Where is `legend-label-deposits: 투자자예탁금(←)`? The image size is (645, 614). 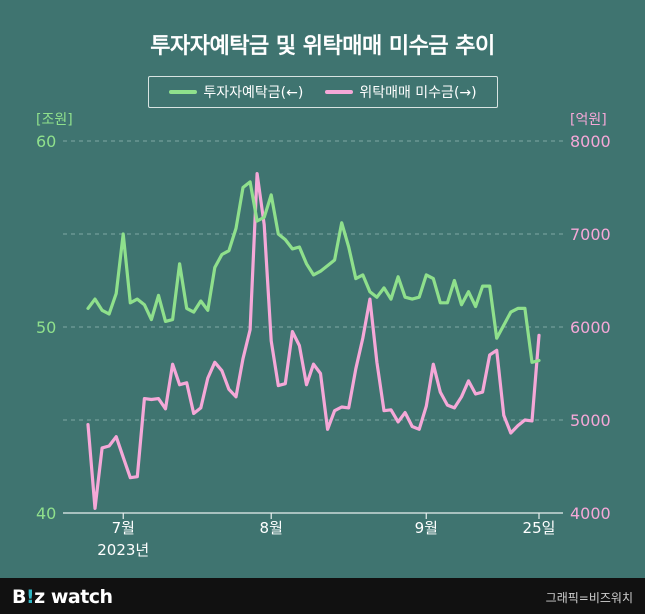 legend-label-deposits: 투자자예탁금(←) is located at coordinates (253, 93).